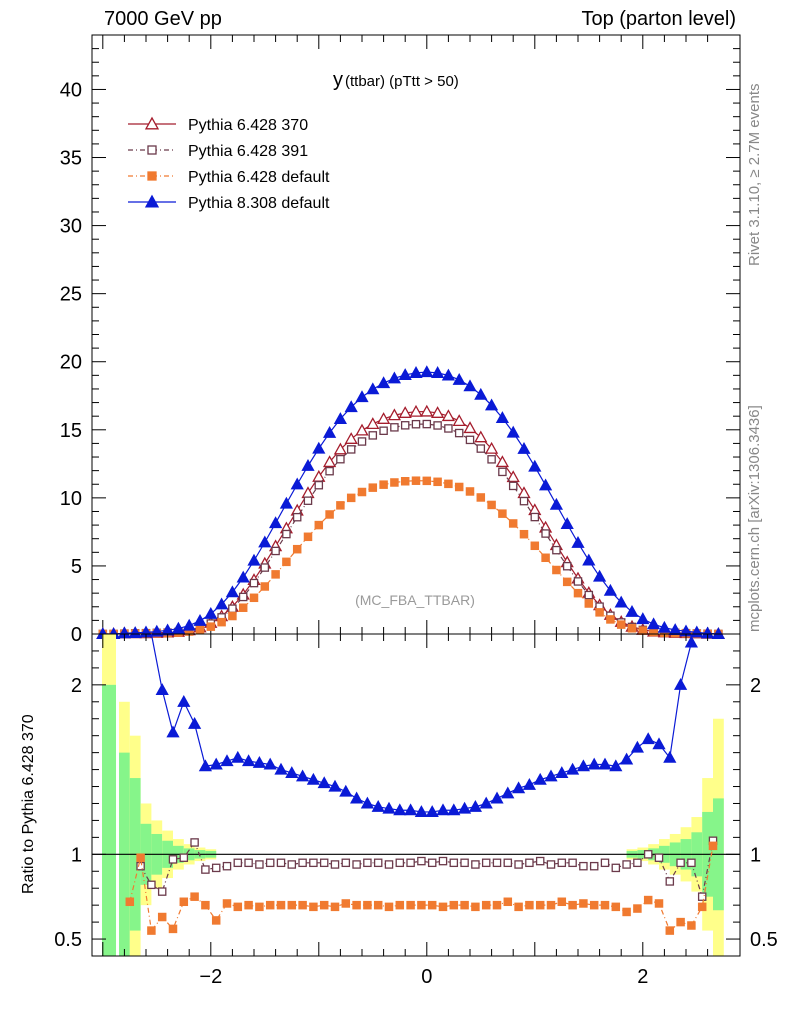 This screenshot has width=786, height=1024. What do you see at coordinates (248, 125) in the screenshot?
I see `legend-label: Pythia 6.428 370` at bounding box center [248, 125].